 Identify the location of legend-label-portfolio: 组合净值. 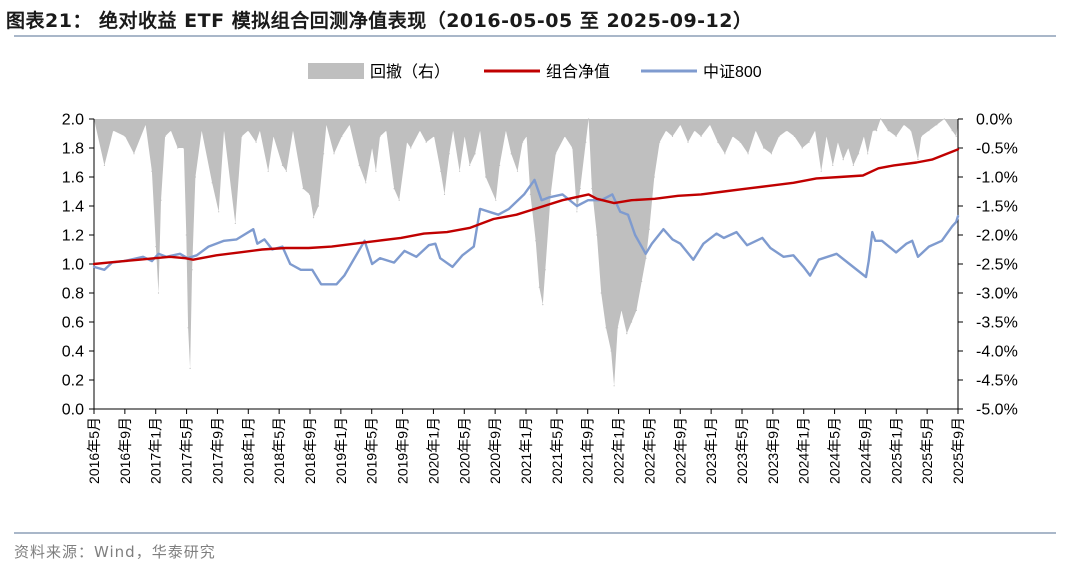
(578, 72).